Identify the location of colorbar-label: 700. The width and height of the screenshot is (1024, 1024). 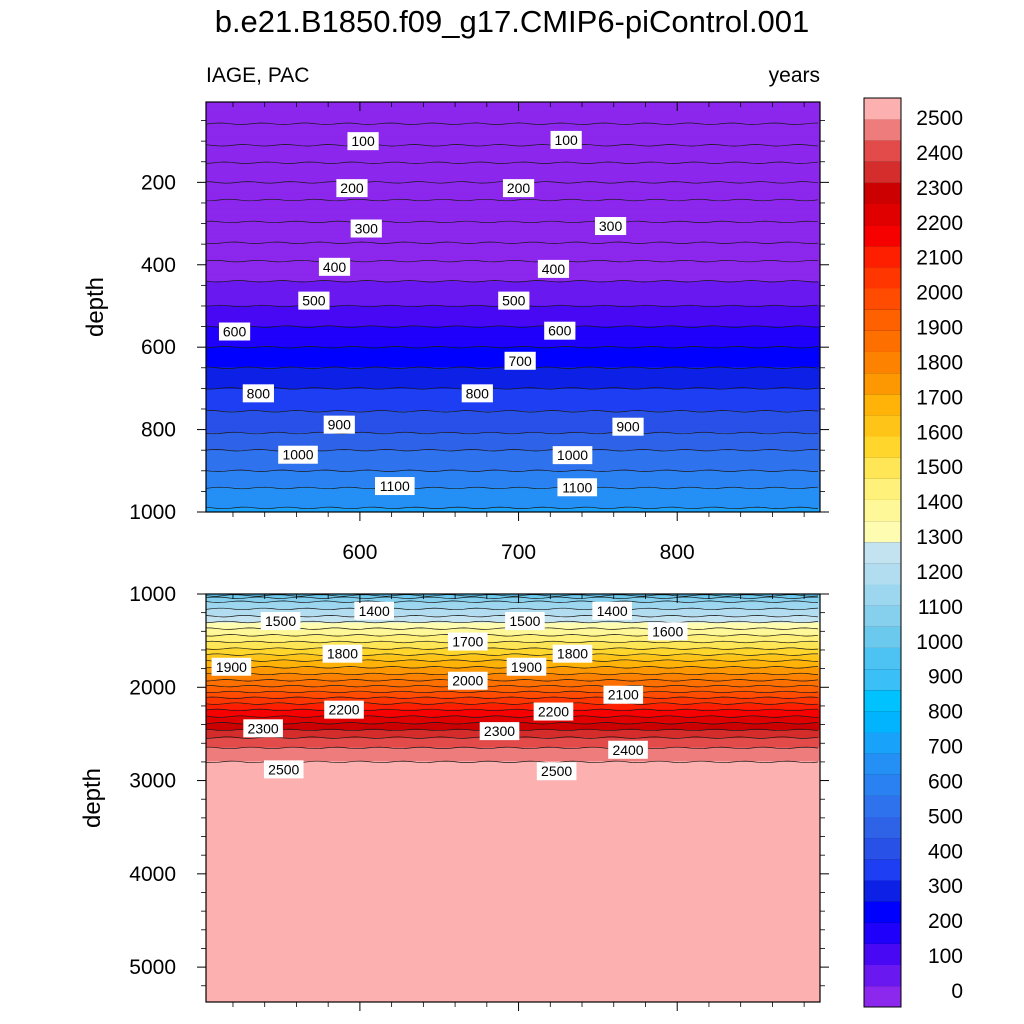
(945, 747).